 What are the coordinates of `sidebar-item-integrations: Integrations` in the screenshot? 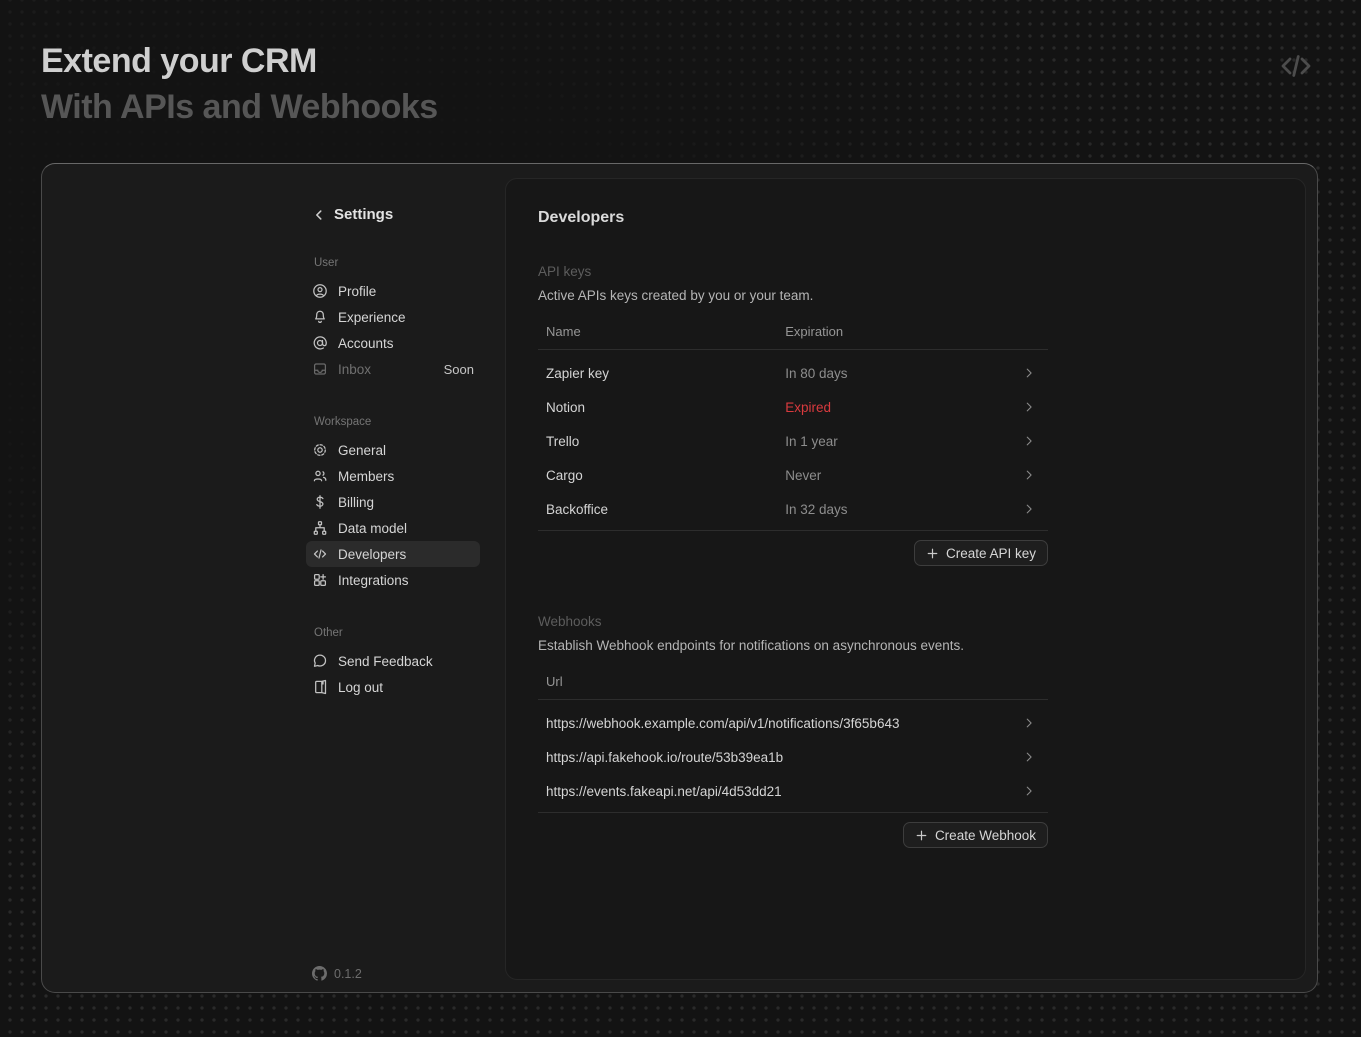 It's located at (393, 580).